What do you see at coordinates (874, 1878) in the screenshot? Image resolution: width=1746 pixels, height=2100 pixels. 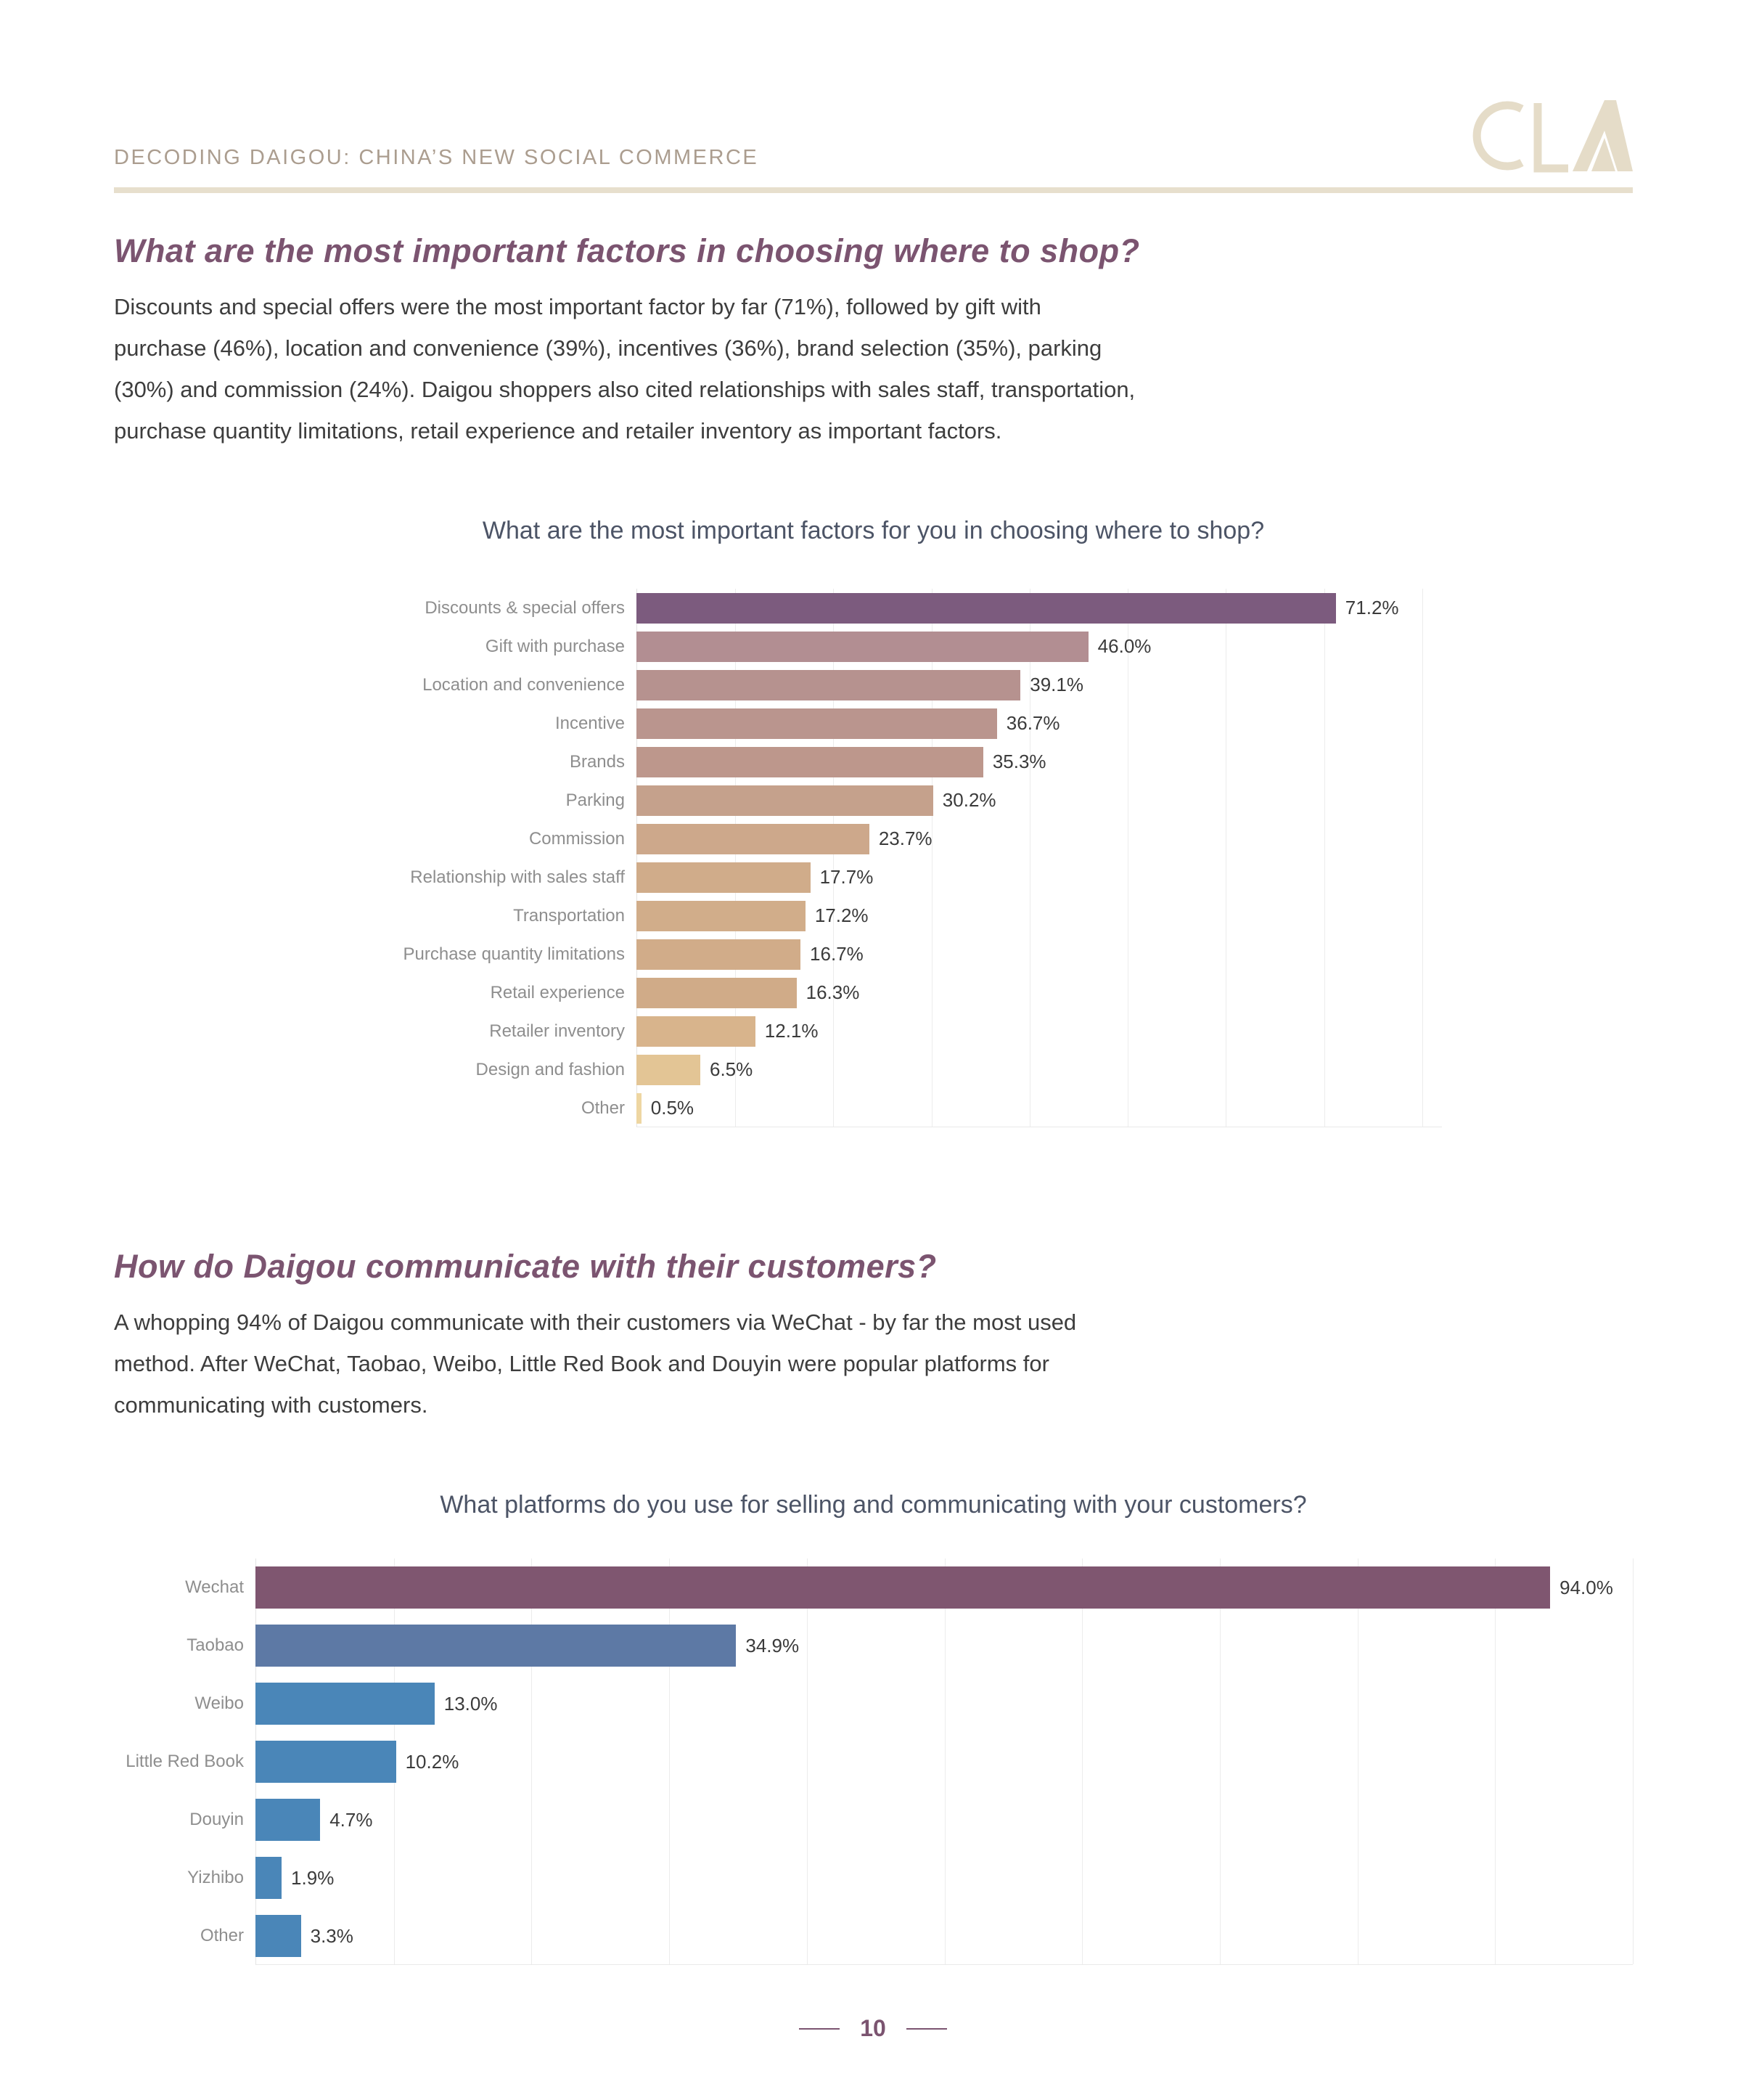 I see `bar-row: Yizhibo 1.9%` at bounding box center [874, 1878].